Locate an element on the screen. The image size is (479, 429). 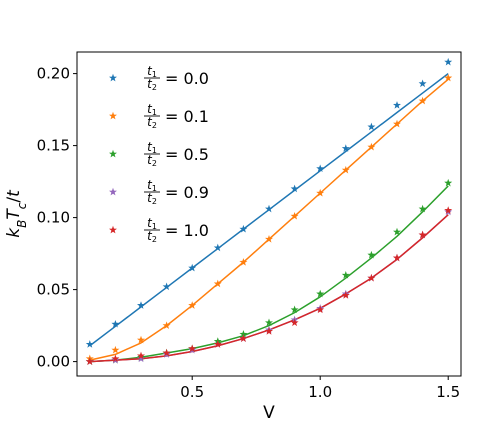
series-3-point is located at coordinates (141, 358).